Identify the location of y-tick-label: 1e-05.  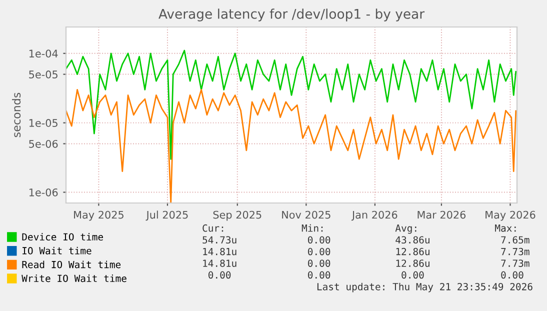
(43, 123).